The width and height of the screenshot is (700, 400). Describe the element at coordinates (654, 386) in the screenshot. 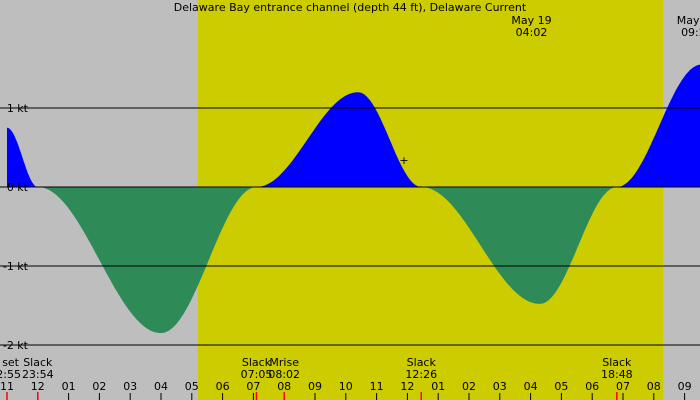

I see `hour-label-21: 08` at that location.